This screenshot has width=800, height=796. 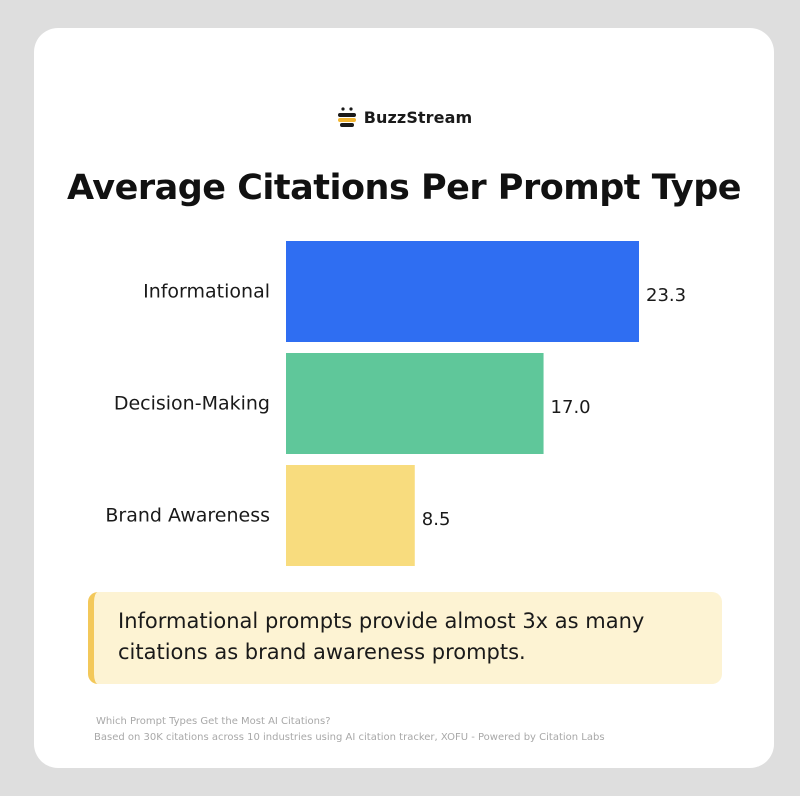 What do you see at coordinates (571, 407) in the screenshot?
I see `value-label-decision-making: 17.0` at bounding box center [571, 407].